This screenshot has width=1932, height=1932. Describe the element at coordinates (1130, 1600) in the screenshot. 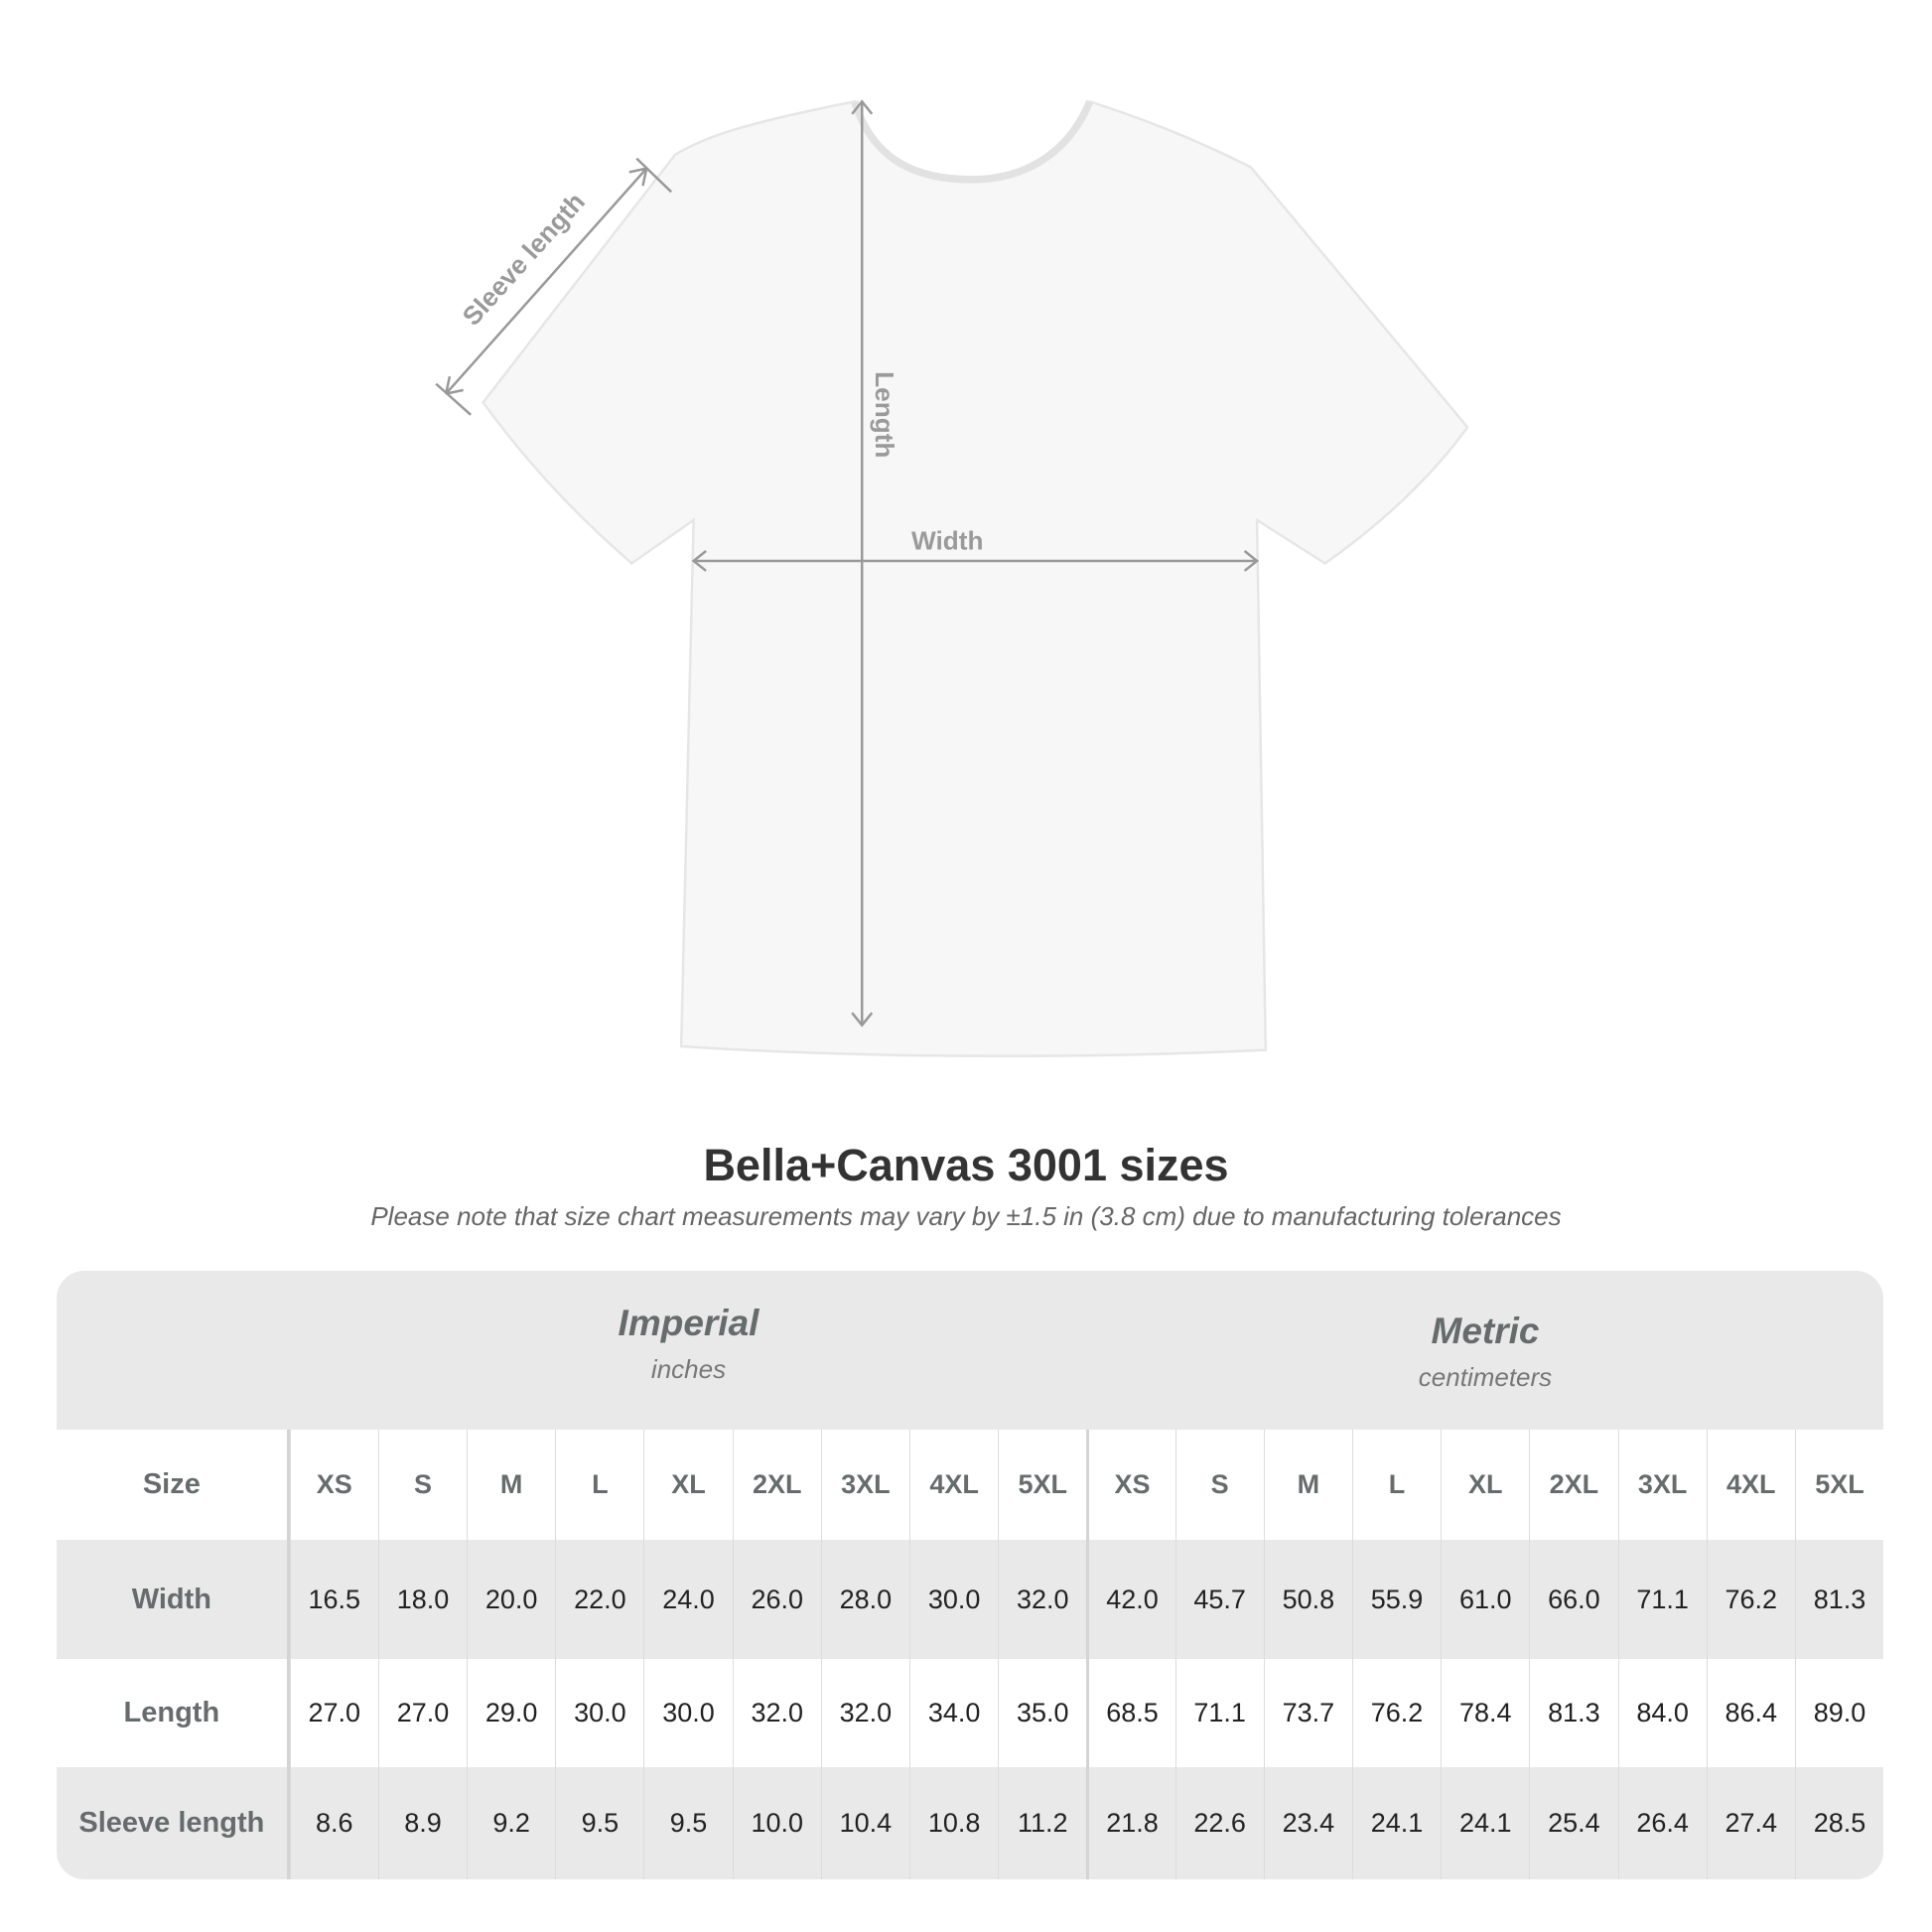

I see `table-cell: 42.0` at that location.